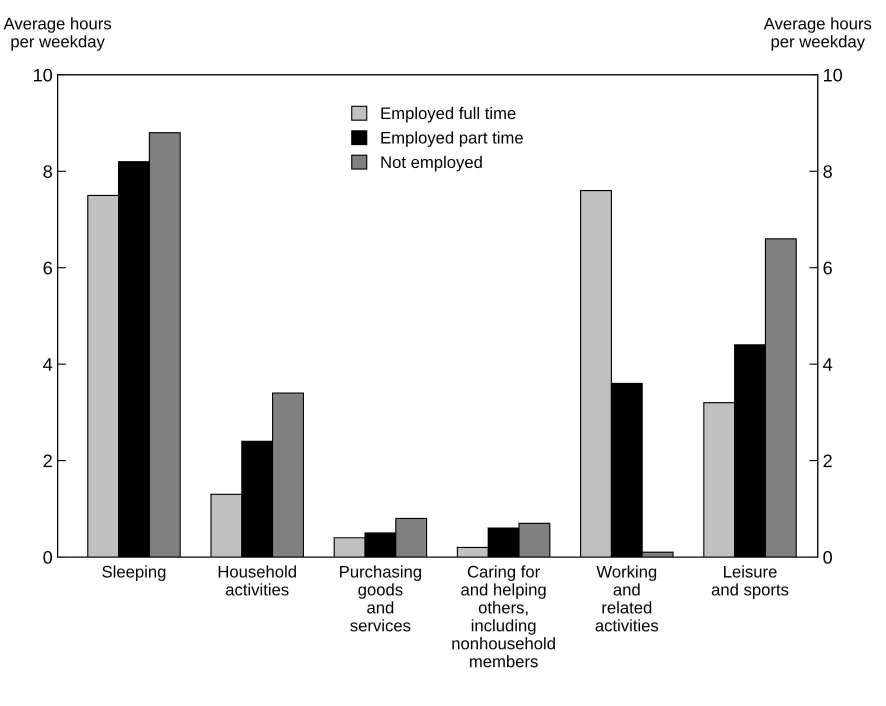 This screenshot has width=886, height=706. I want to click on y2-tick-label: 8, so click(827, 171).